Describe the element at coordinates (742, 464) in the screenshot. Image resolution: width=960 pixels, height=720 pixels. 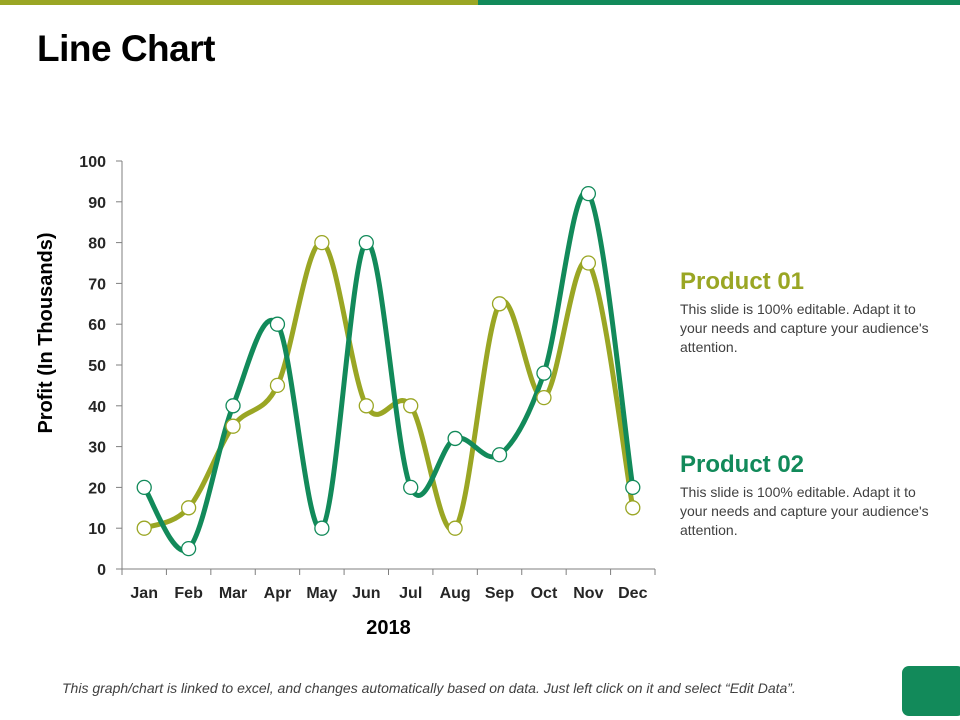
I see `legend-title-product-02: Product 02` at that location.